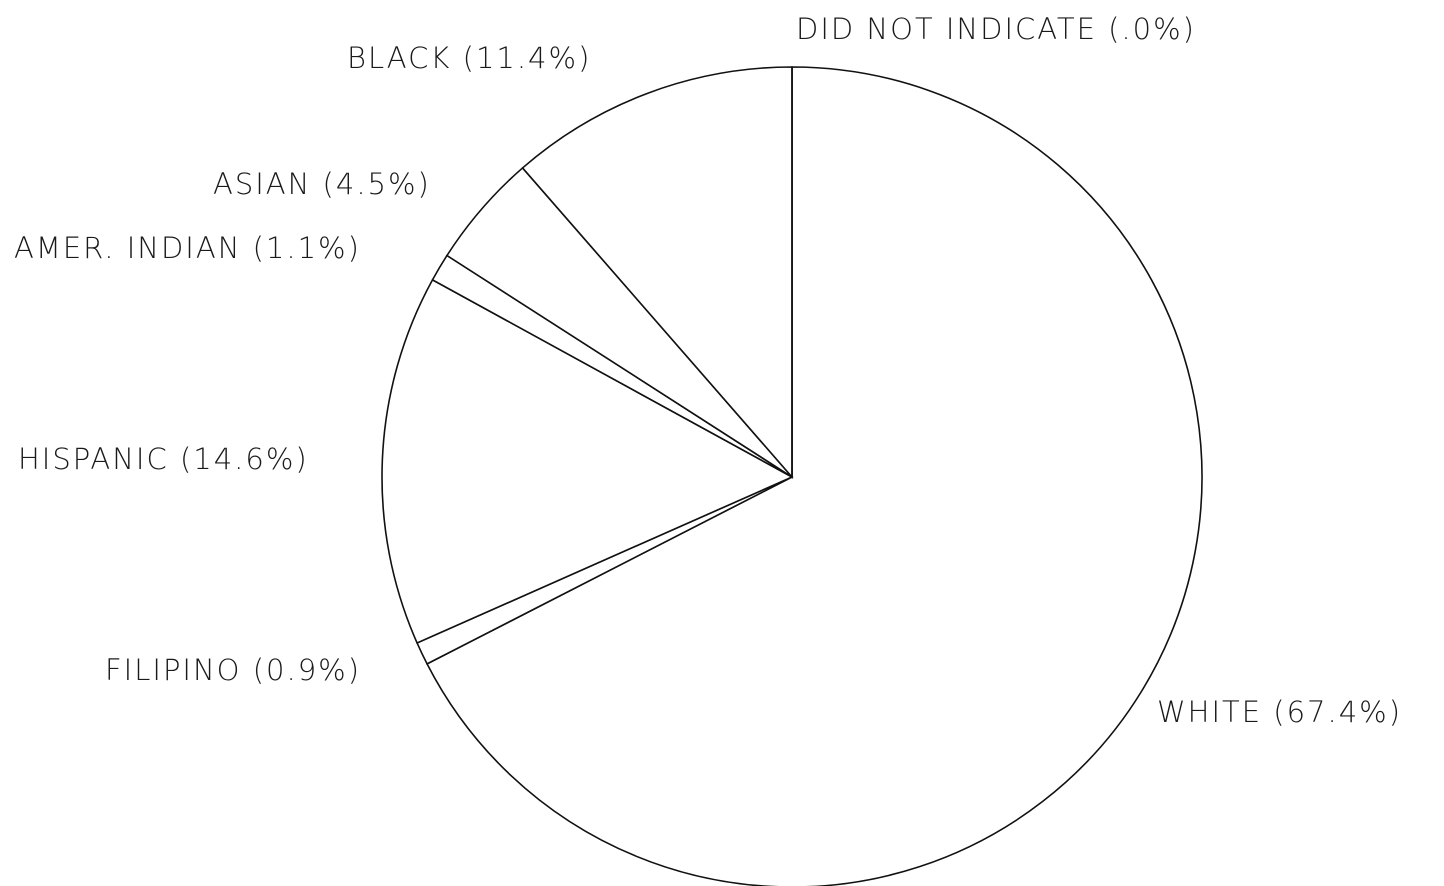 Image resolution: width=1444 pixels, height=886 pixels. Describe the element at coordinates (322, 184) in the screenshot. I see `slice-label-asian: ASIAN (4.5%)` at that location.